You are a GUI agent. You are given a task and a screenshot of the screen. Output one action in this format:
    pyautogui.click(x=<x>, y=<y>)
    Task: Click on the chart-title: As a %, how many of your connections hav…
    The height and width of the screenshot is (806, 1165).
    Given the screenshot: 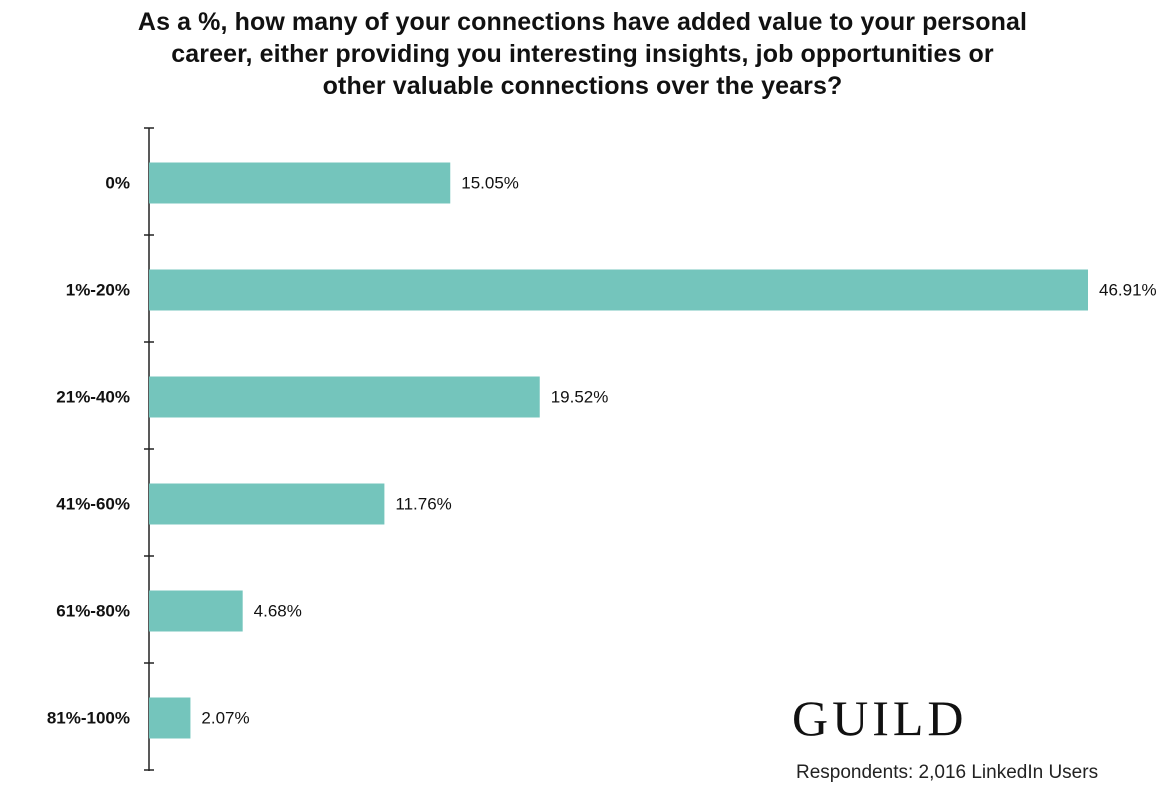 What is the action you would take?
    pyautogui.click(x=582, y=54)
    